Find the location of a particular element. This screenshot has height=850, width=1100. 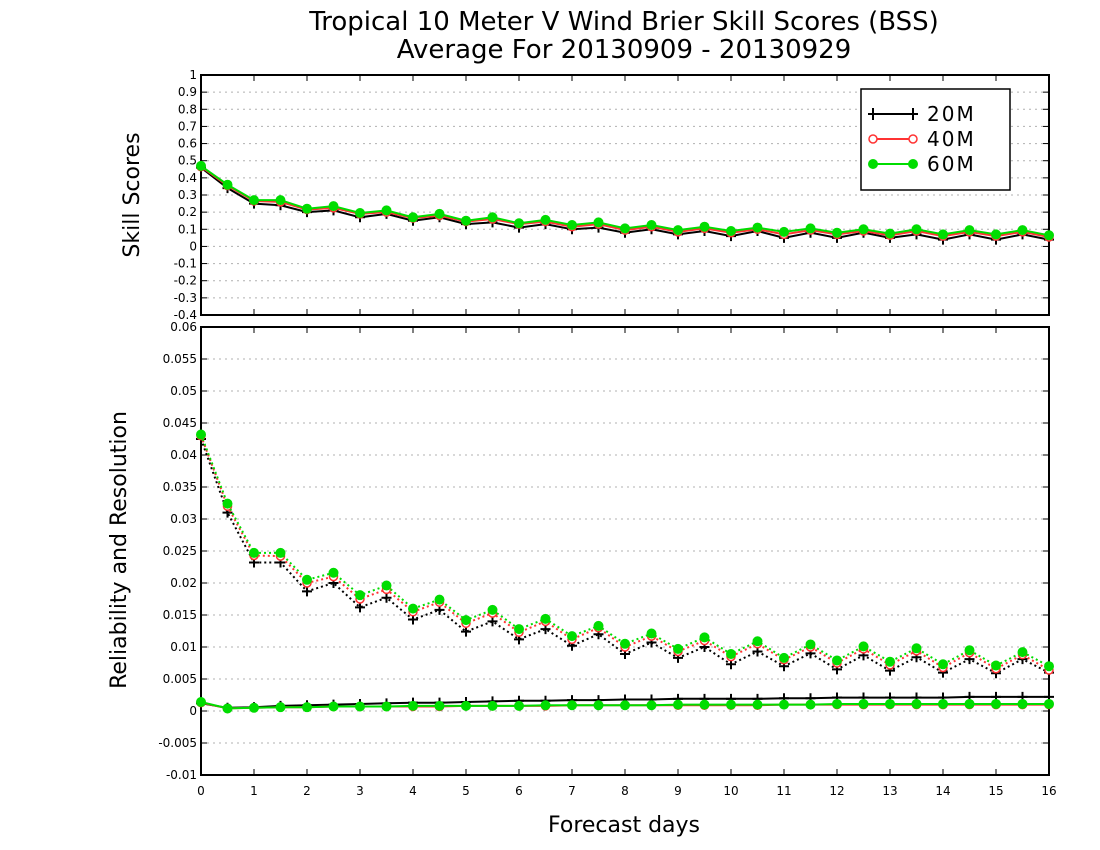

x-tick-label: 0 is located at coordinates (201, 791).